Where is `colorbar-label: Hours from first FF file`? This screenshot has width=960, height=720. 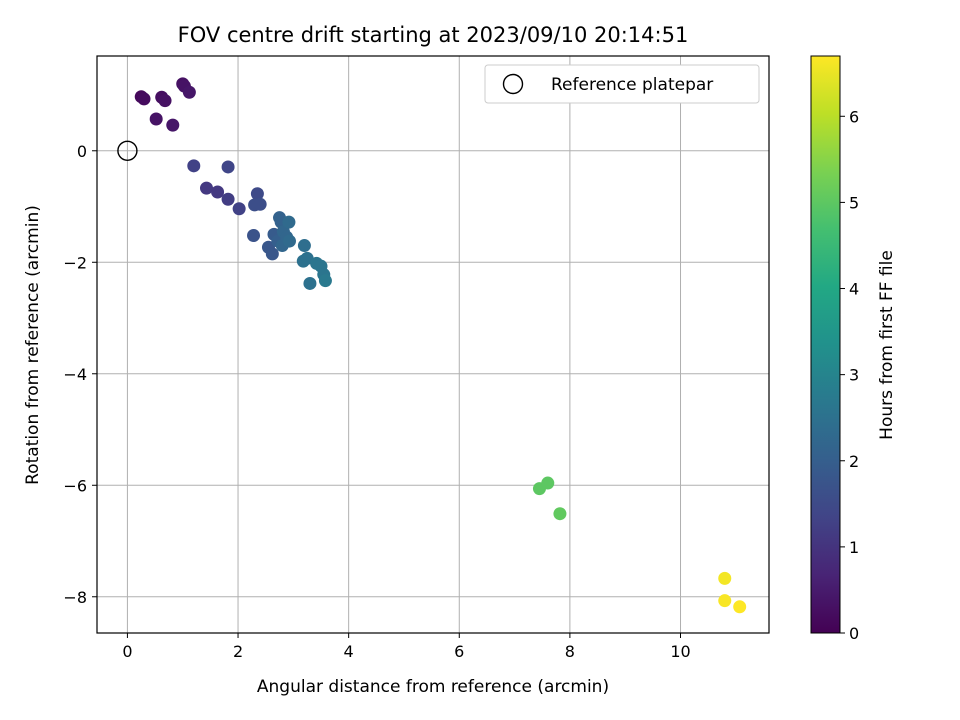
colorbar-label: Hours from first FF file is located at coordinates (887, 345).